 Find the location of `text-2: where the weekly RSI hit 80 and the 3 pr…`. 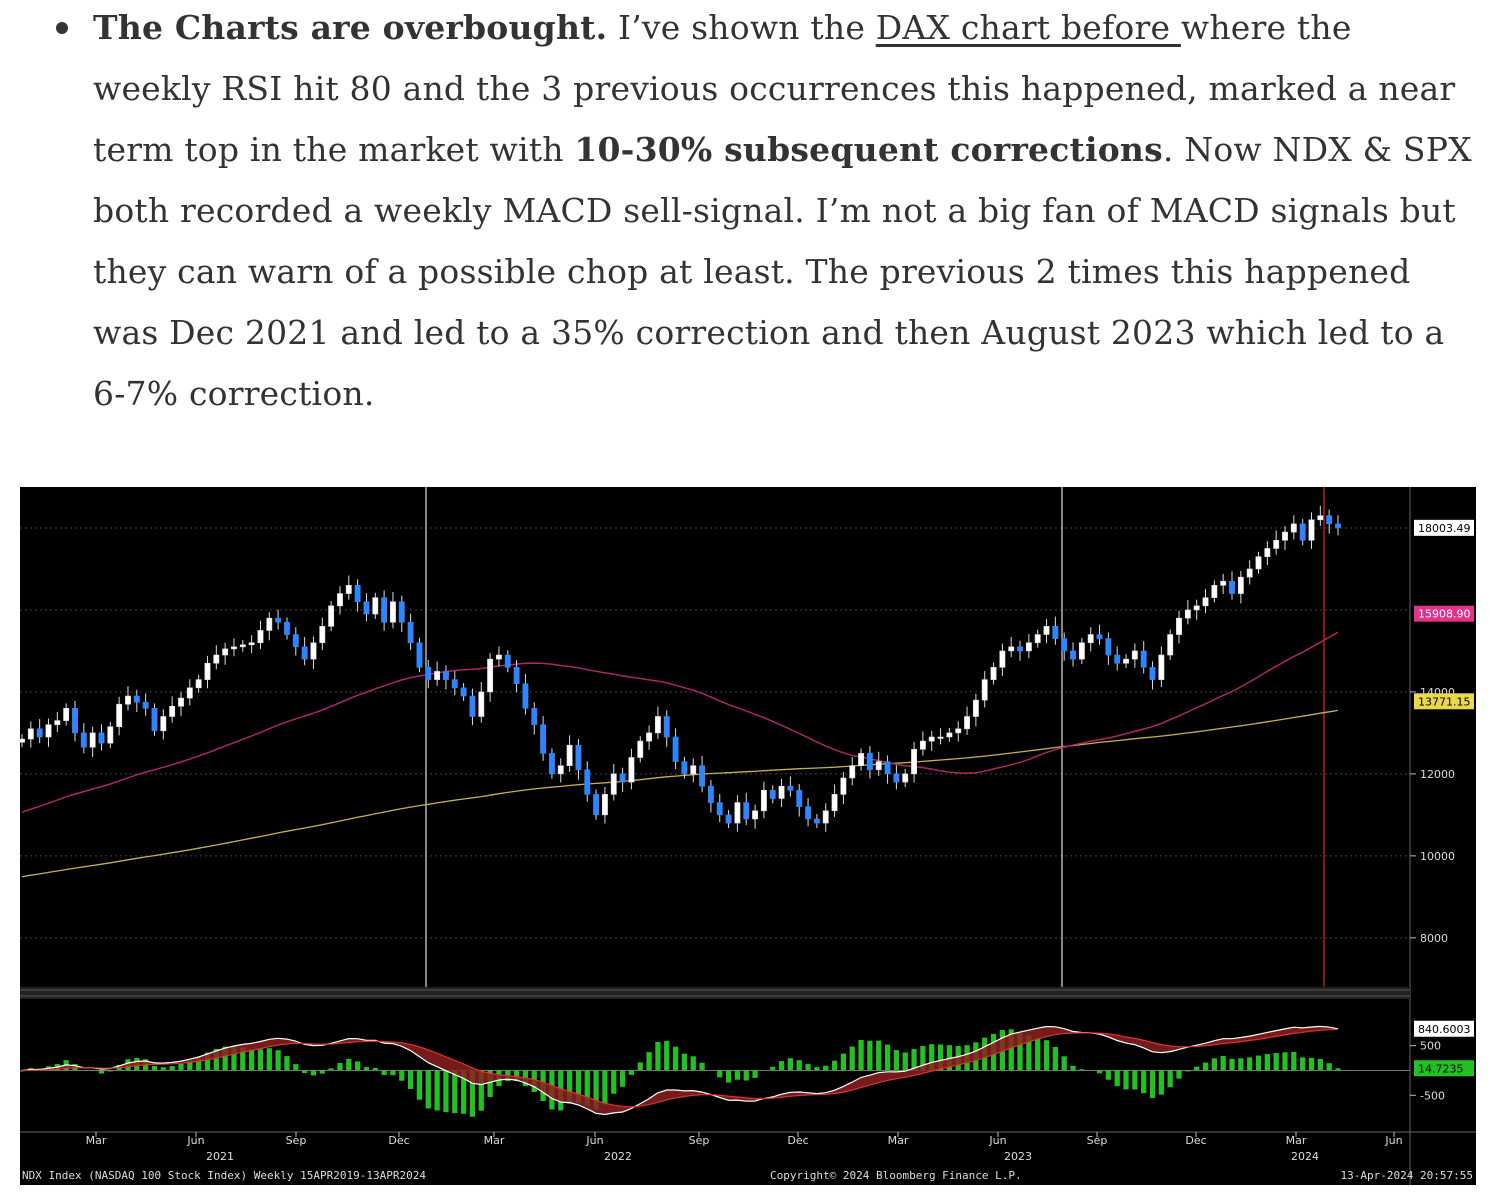

text-2: where the weekly RSI hit 80 and the 3 pr… is located at coordinates (774, 88).